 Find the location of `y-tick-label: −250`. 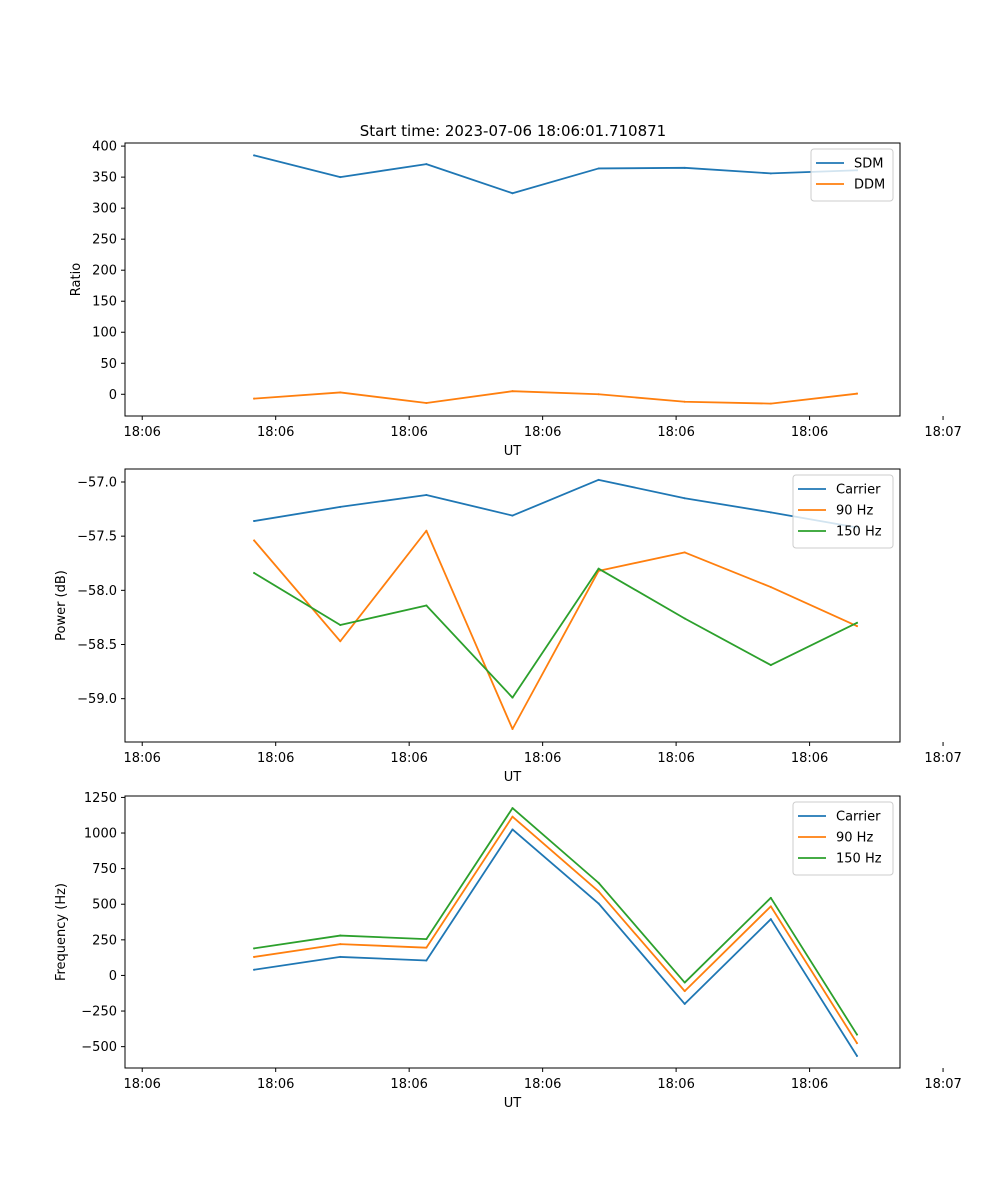

y-tick-label: −250 is located at coordinates (99, 1012).